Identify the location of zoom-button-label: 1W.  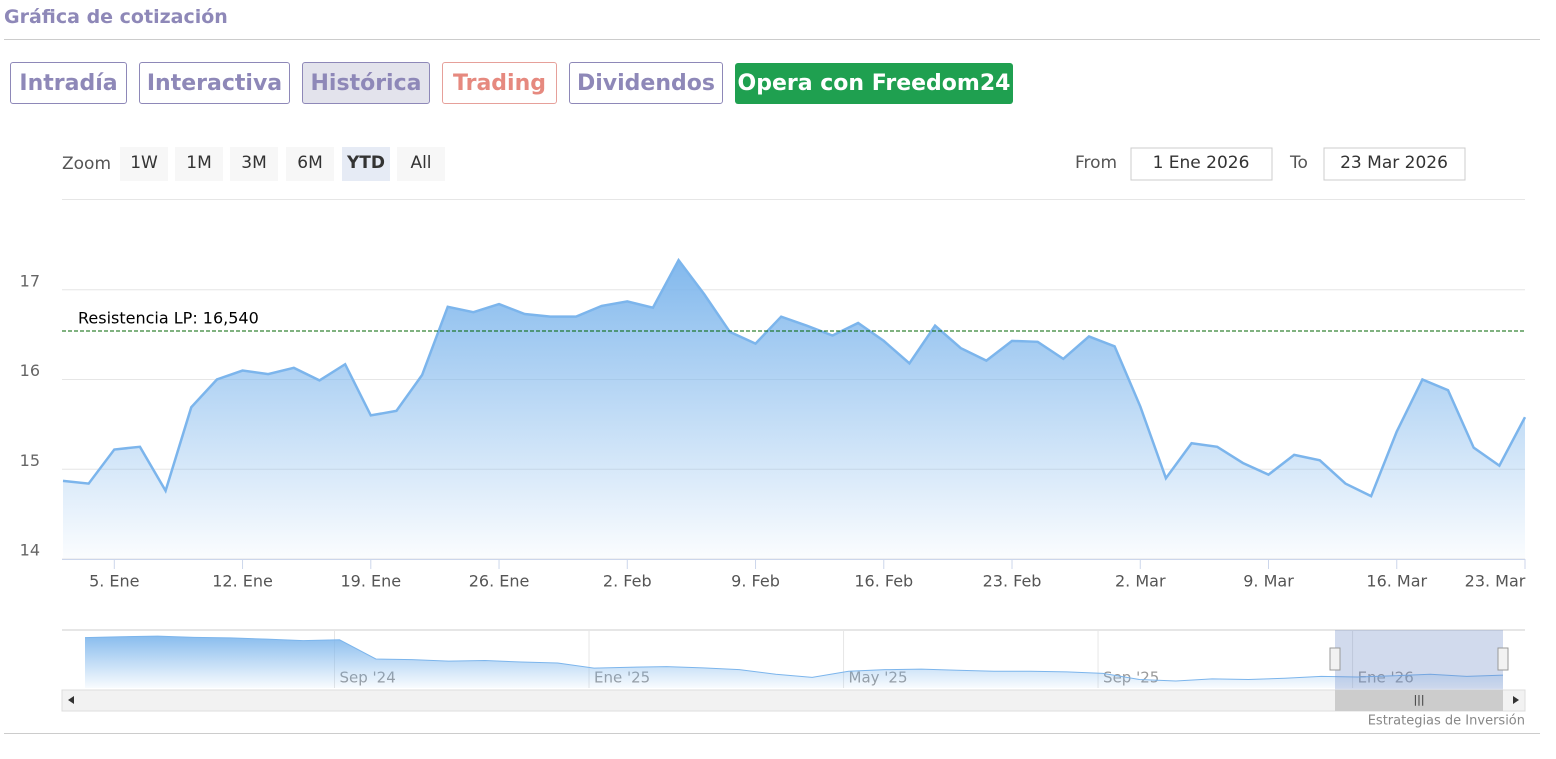
(144, 163).